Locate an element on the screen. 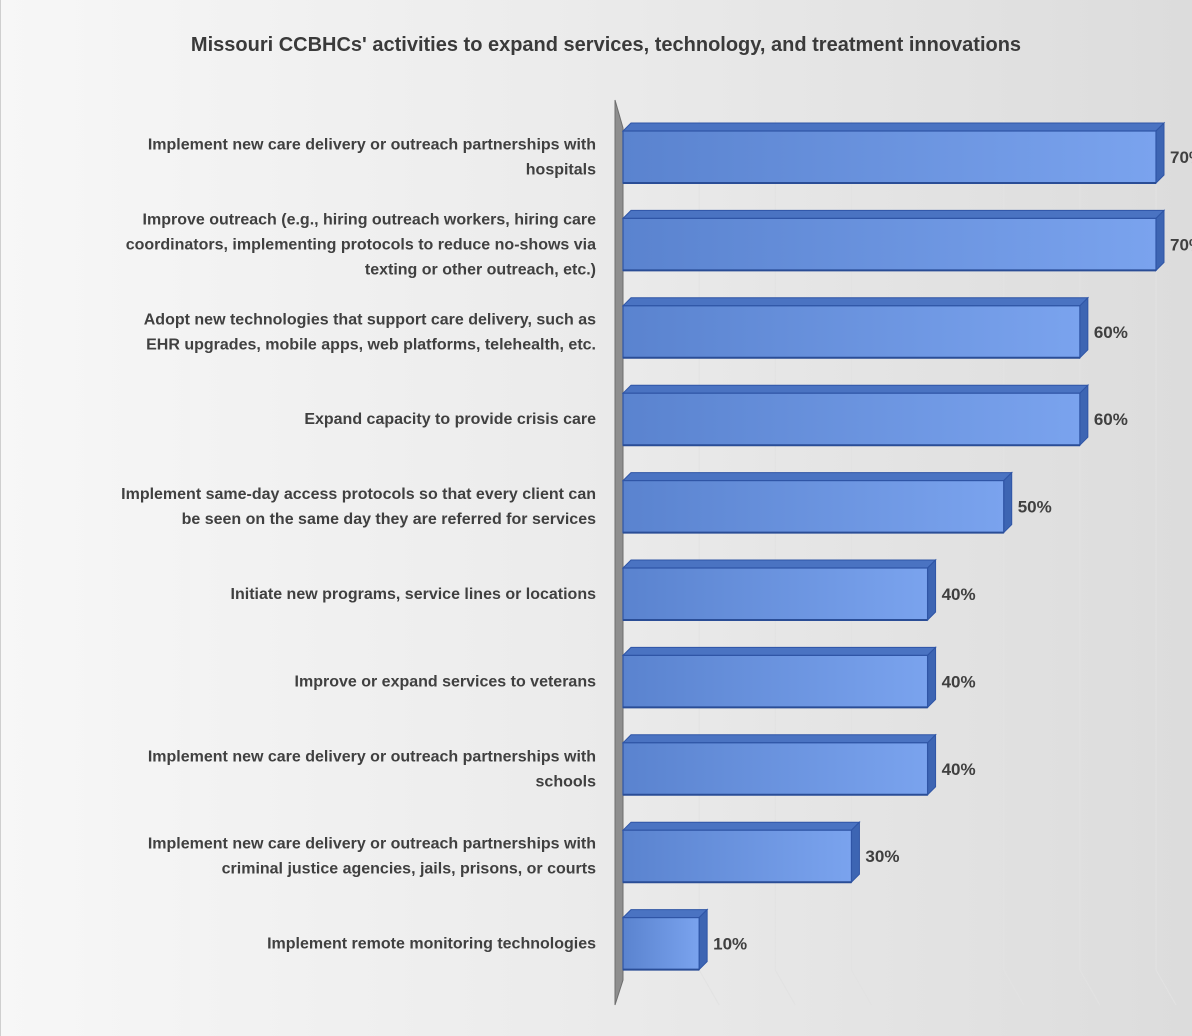  value-label: 30% is located at coordinates (882, 856).